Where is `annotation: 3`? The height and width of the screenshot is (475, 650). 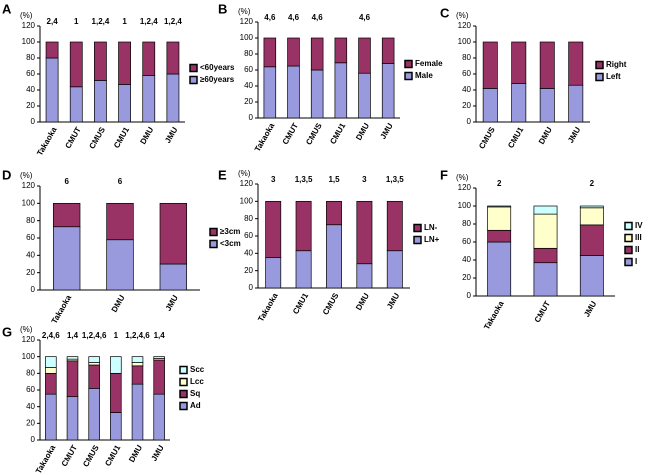 annotation: 3 is located at coordinates (273, 179).